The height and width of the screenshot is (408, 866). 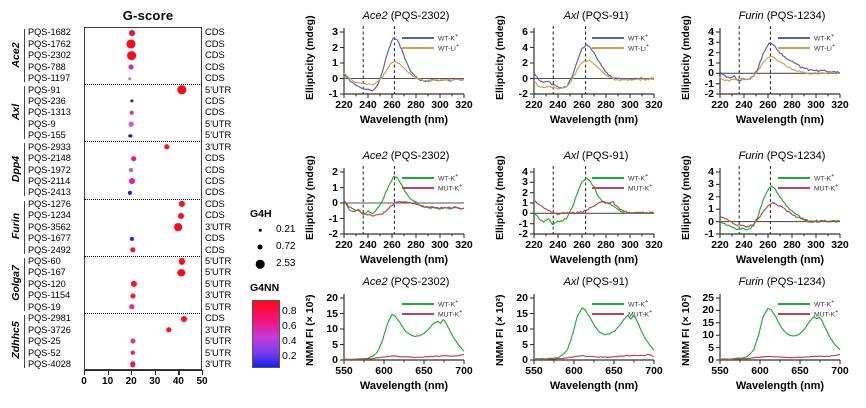 What do you see at coordinates (525, 192) in the screenshot?
I see `y-tick-label: 2` at bounding box center [525, 192].